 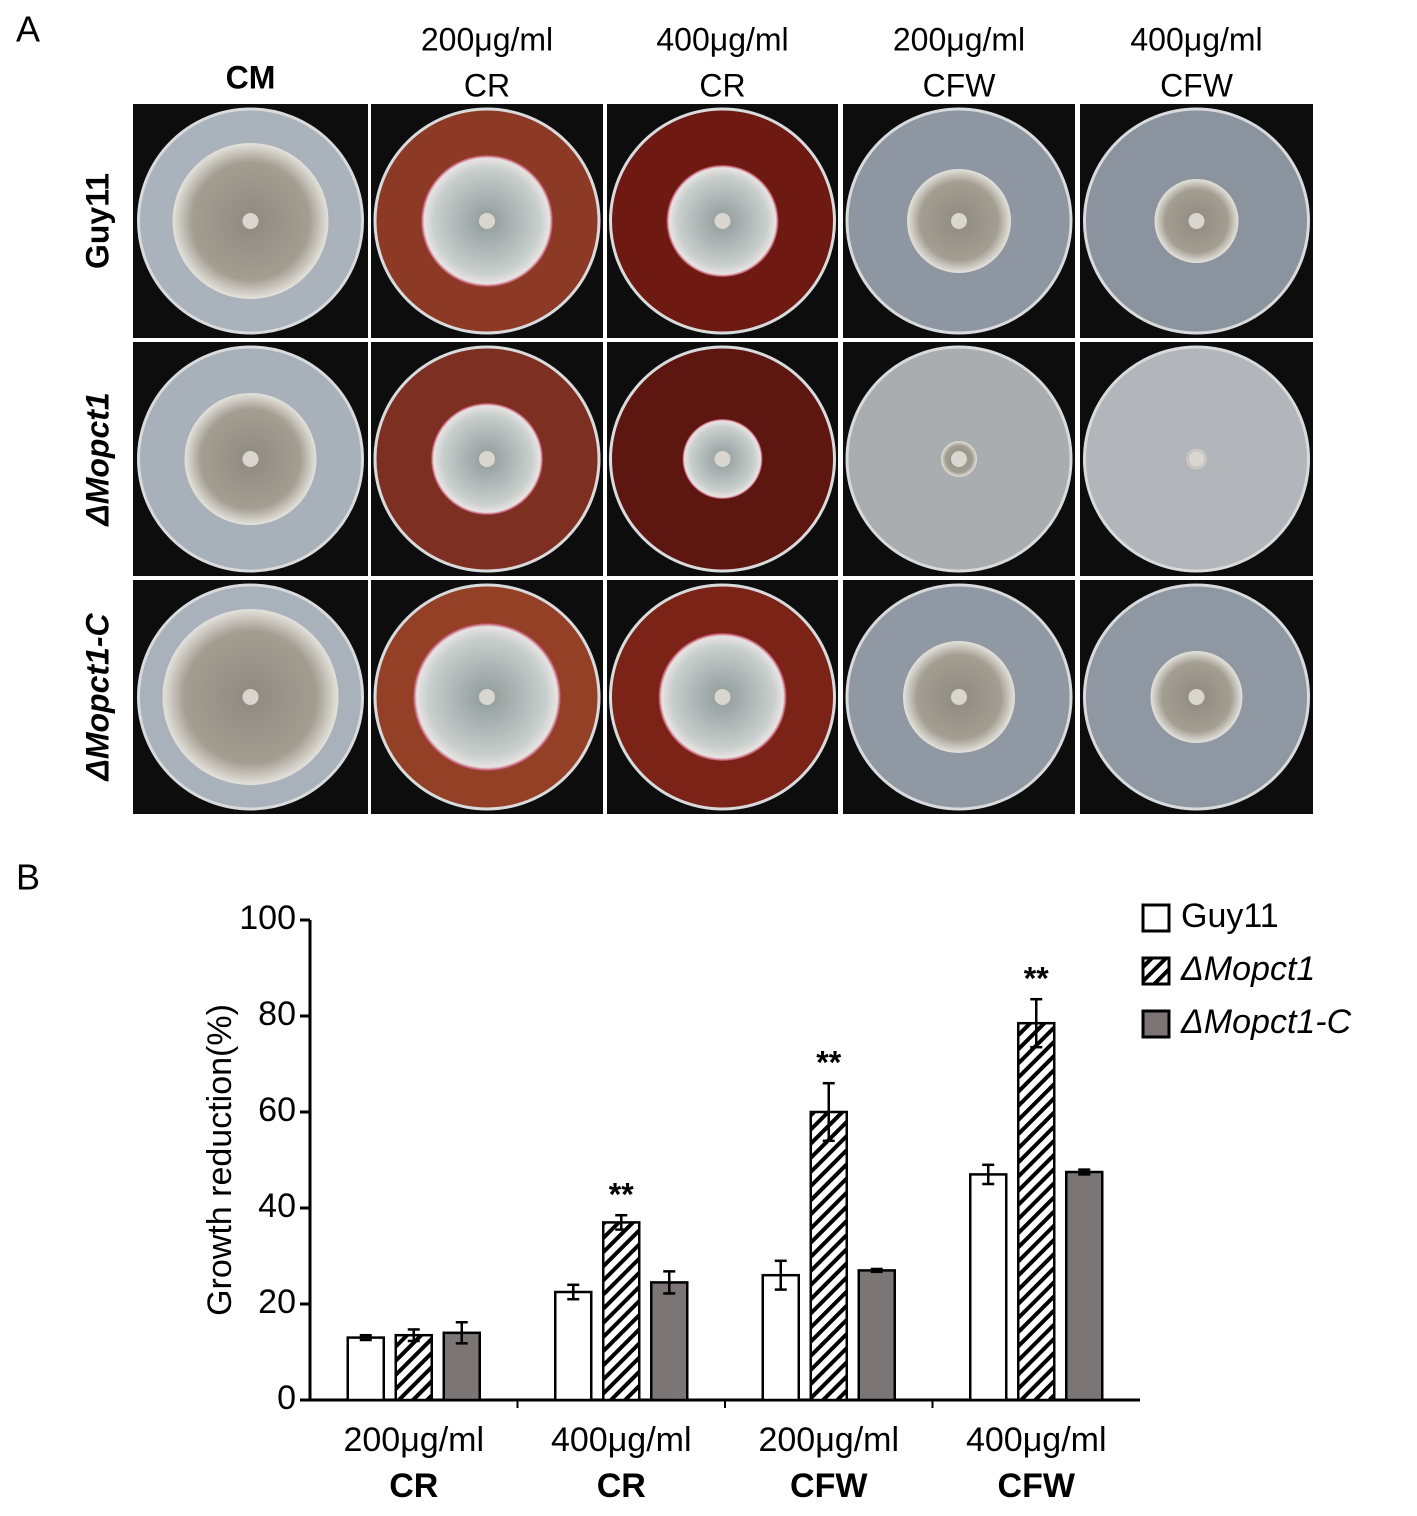 I want to click on y-tick-label: 0, so click(x=286, y=1398).